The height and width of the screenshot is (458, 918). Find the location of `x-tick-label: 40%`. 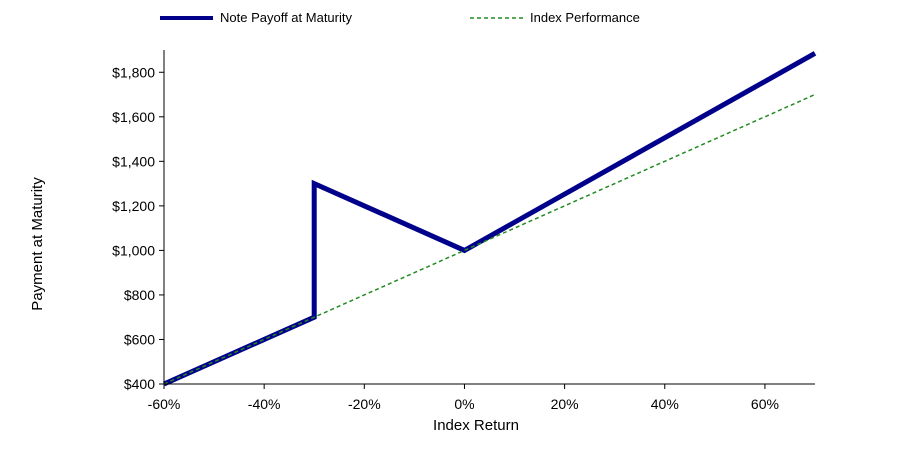

x-tick-label: 40% is located at coordinates (665, 404).